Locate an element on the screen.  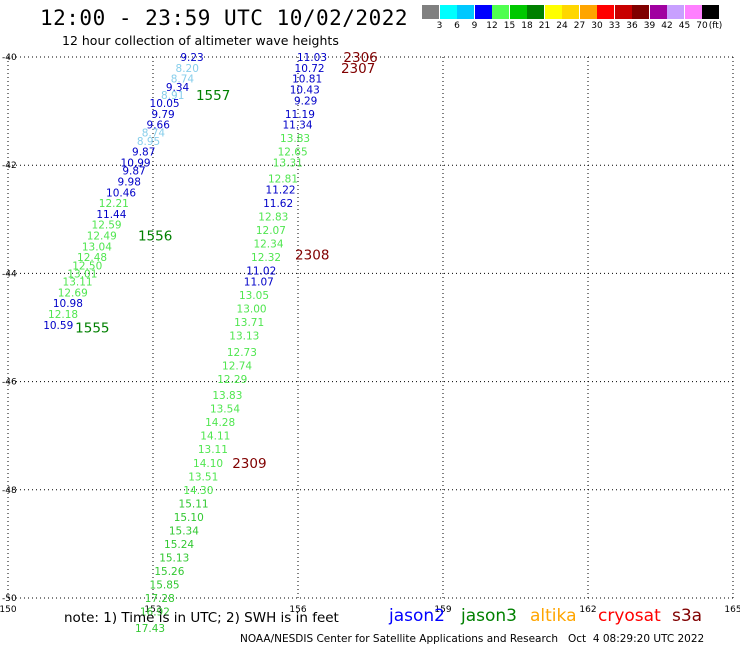
swh-value-label: 9.34 is located at coordinates (178, 88).